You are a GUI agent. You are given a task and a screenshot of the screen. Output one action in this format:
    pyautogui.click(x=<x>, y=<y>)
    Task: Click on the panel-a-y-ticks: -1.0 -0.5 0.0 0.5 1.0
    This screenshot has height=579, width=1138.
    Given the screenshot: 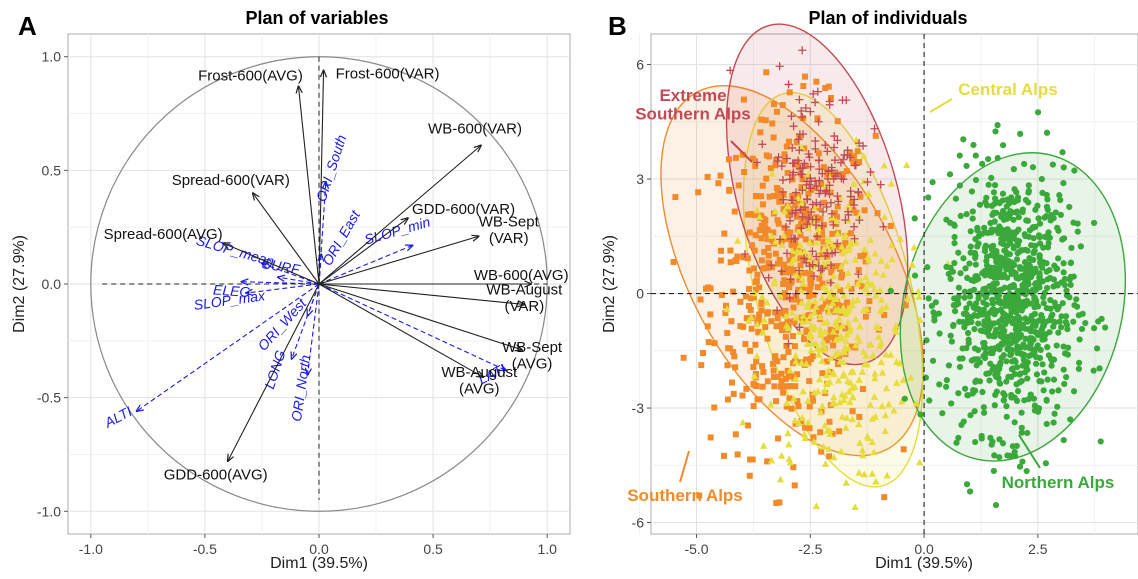 What is the action you would take?
    pyautogui.click(x=52, y=284)
    